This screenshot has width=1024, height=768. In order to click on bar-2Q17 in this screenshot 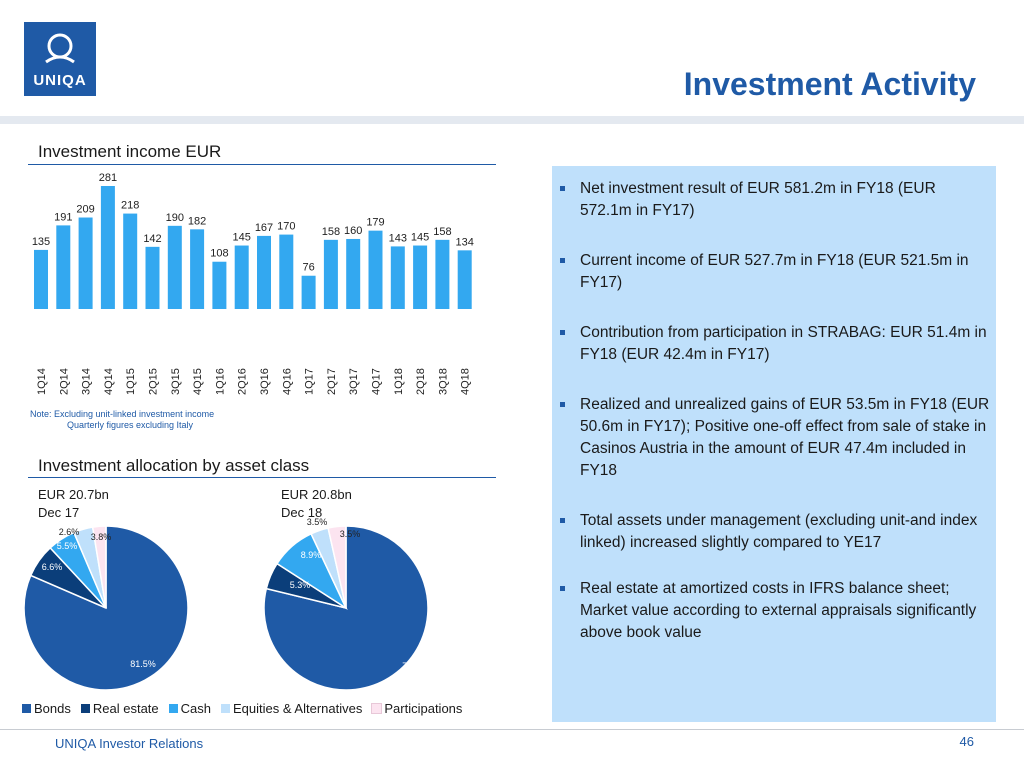, I will do `click(330, 274)`.